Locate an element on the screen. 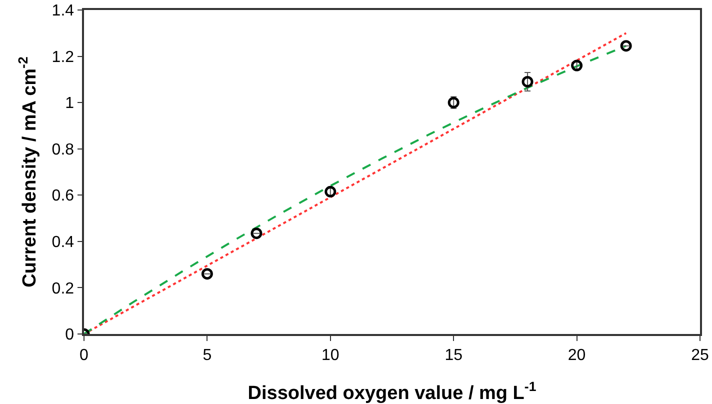 The image size is (712, 404). x-tick-label: 0 is located at coordinates (84, 355).